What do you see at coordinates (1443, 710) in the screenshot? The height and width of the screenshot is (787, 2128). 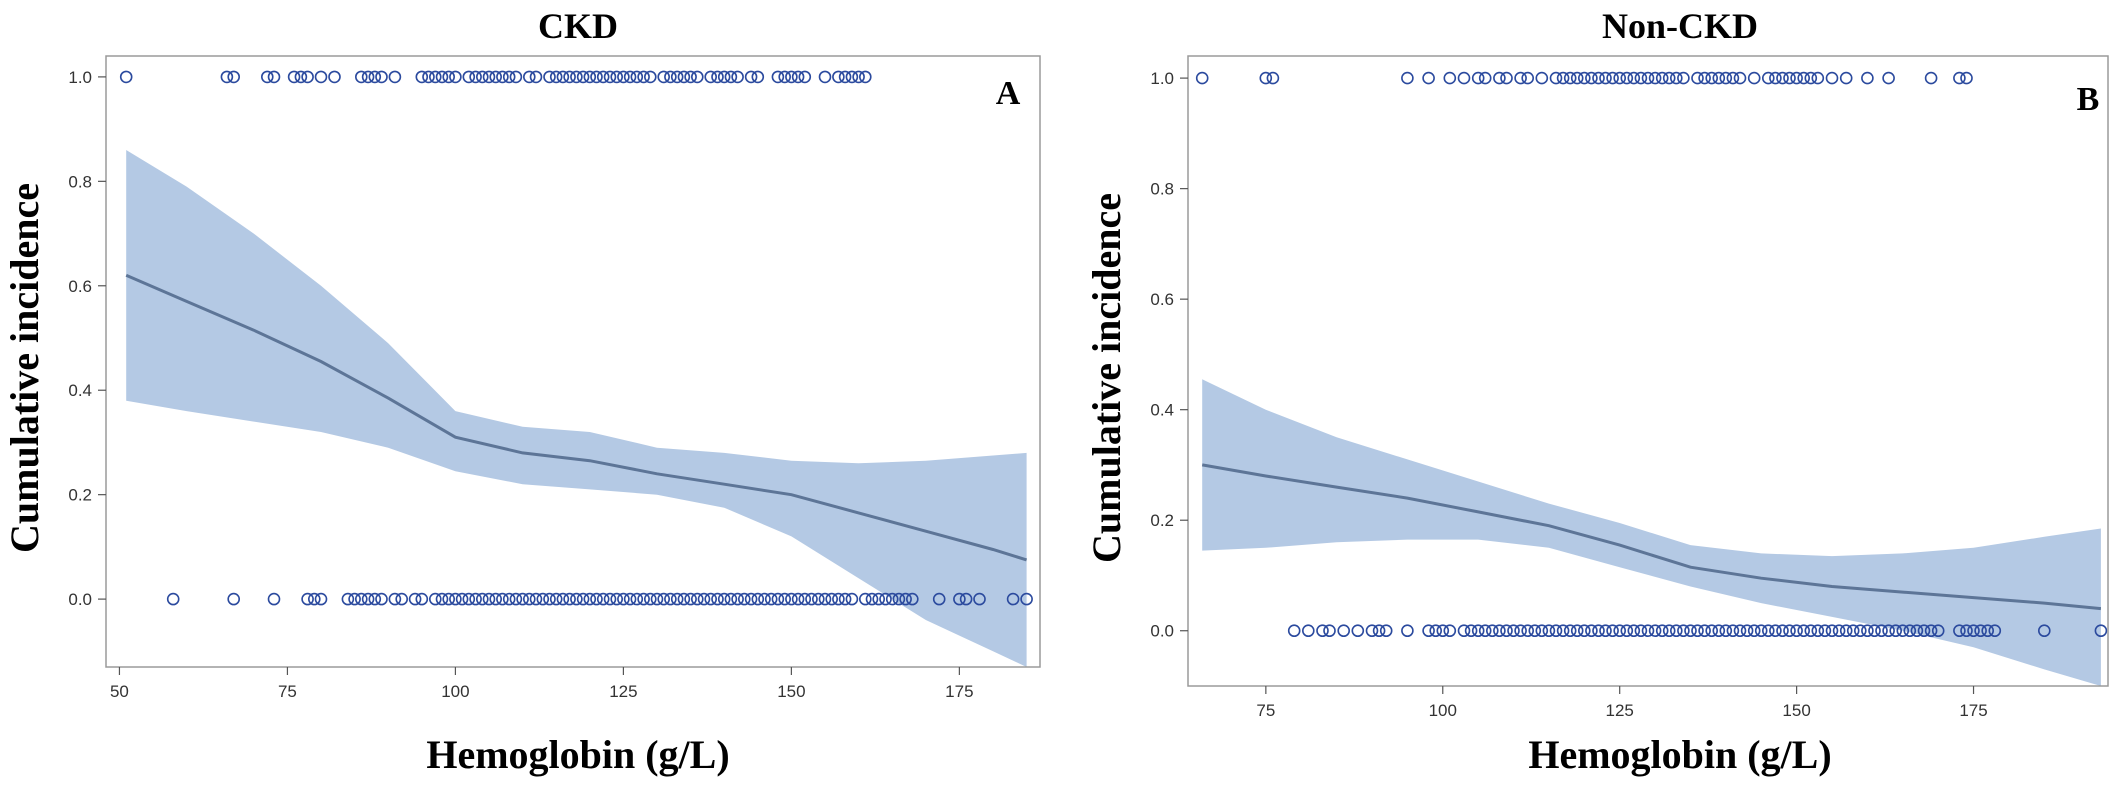 I see `x-tick-label: 100` at bounding box center [1443, 710].